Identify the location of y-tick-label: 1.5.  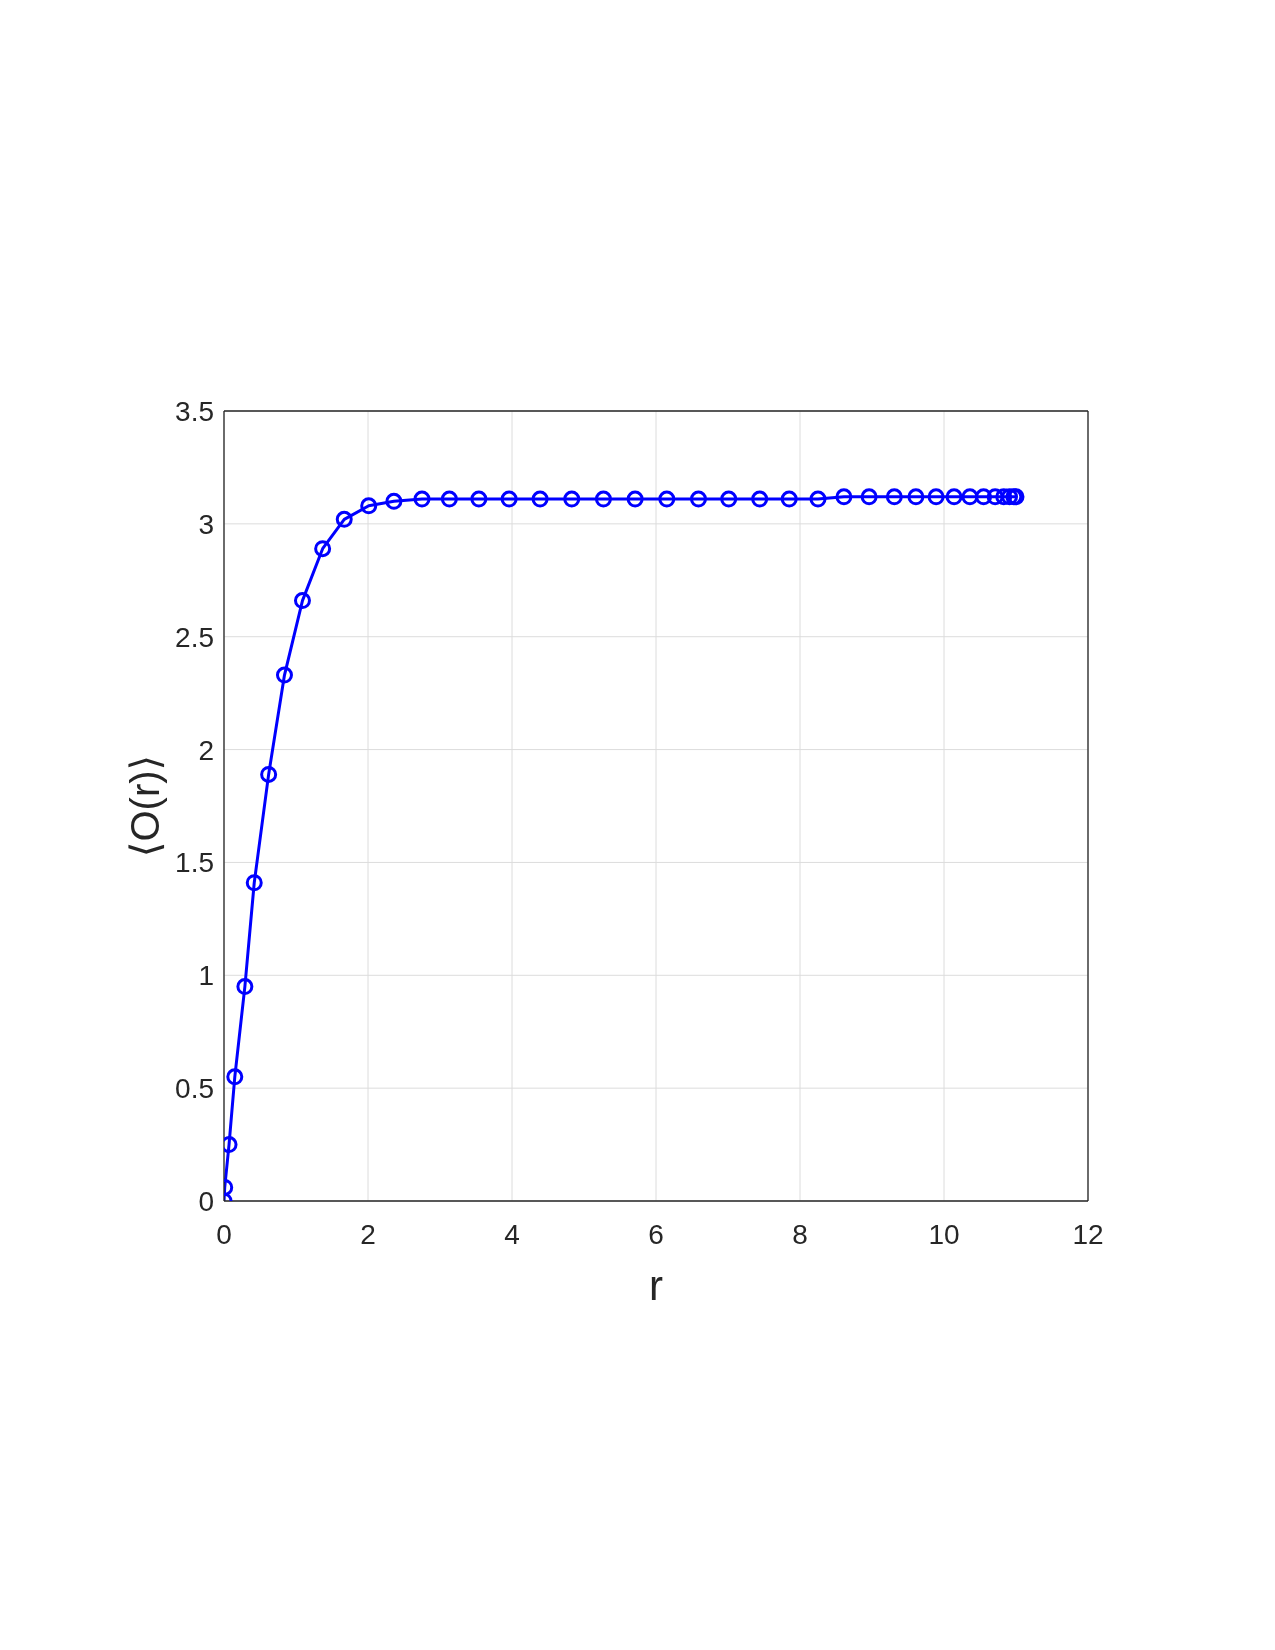
(194, 863).